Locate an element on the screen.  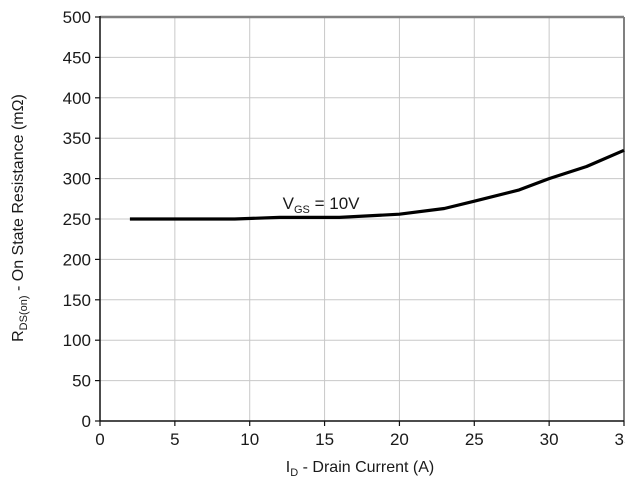
series-line is located at coordinates (377, 184).